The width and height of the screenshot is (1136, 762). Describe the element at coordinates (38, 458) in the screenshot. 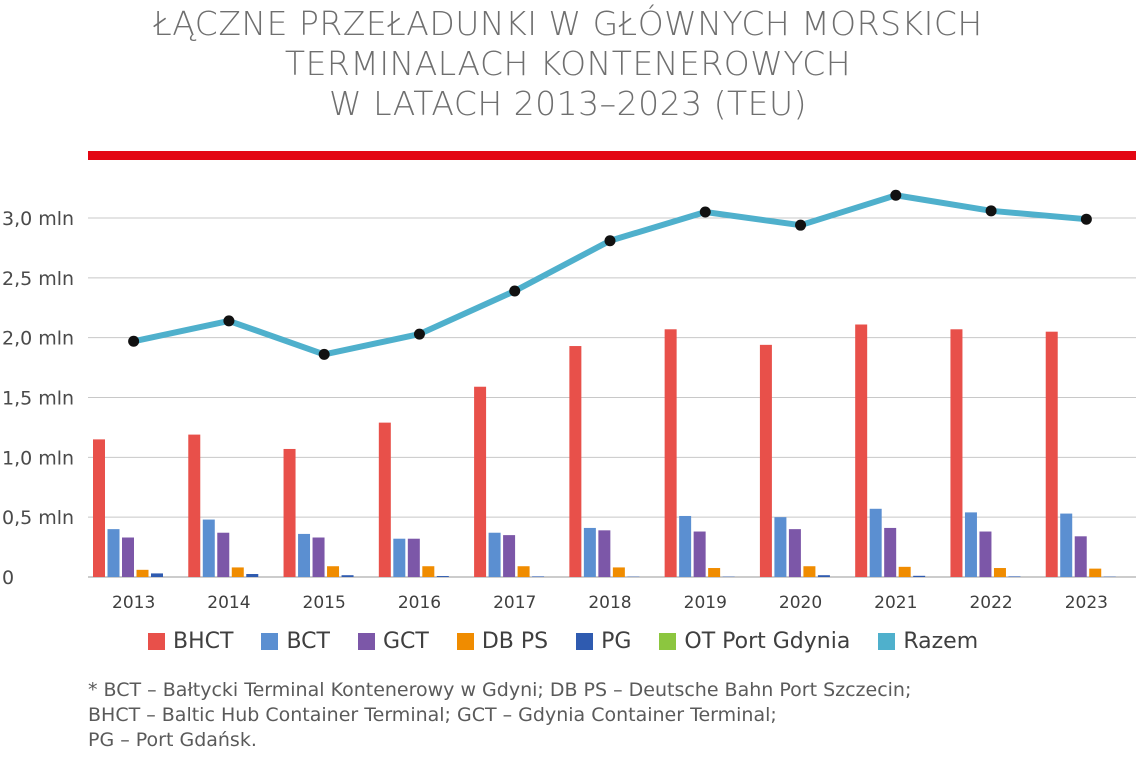

I see `y-tick-label: 1,0 mln` at that location.